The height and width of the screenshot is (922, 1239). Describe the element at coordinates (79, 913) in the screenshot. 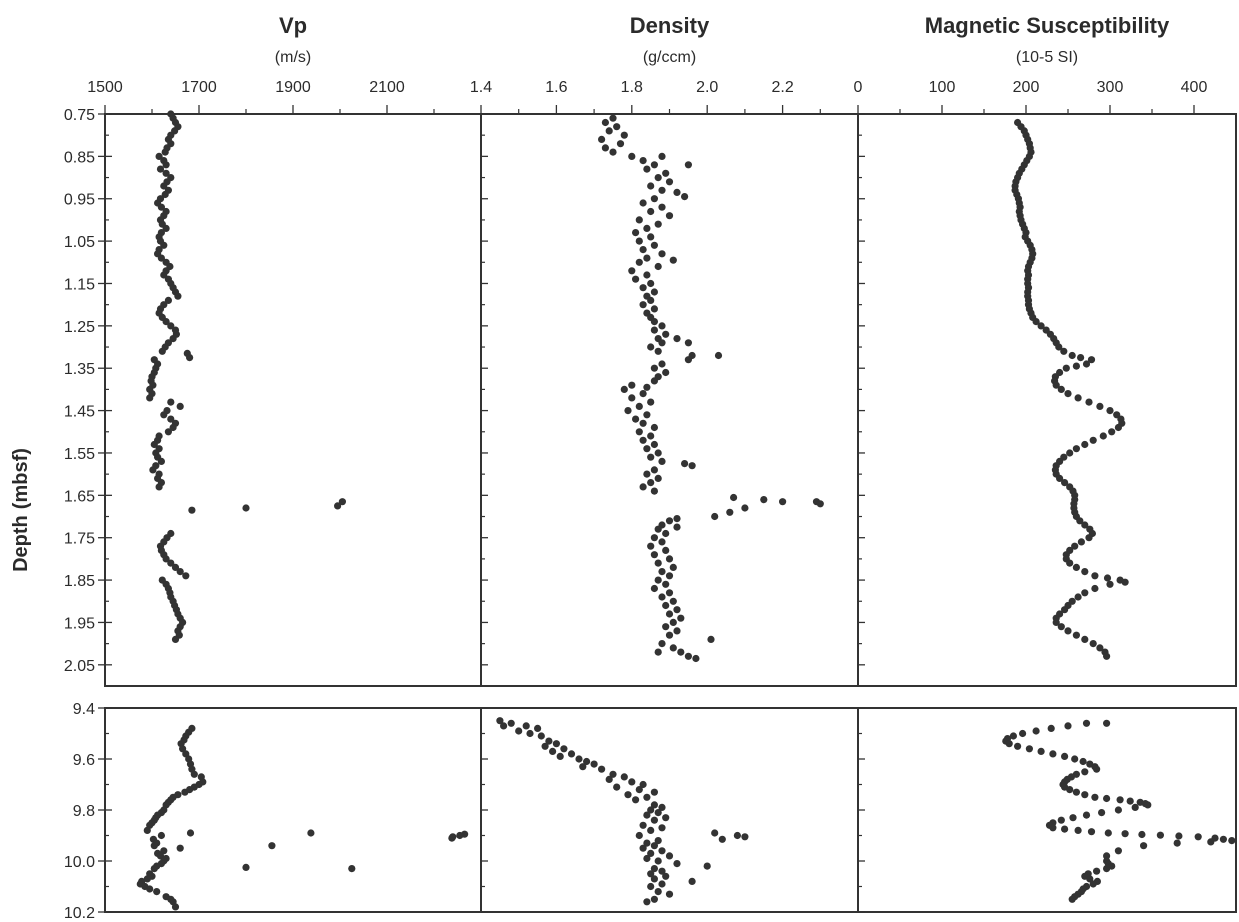

I see `y-tick-label: 10.2` at that location.